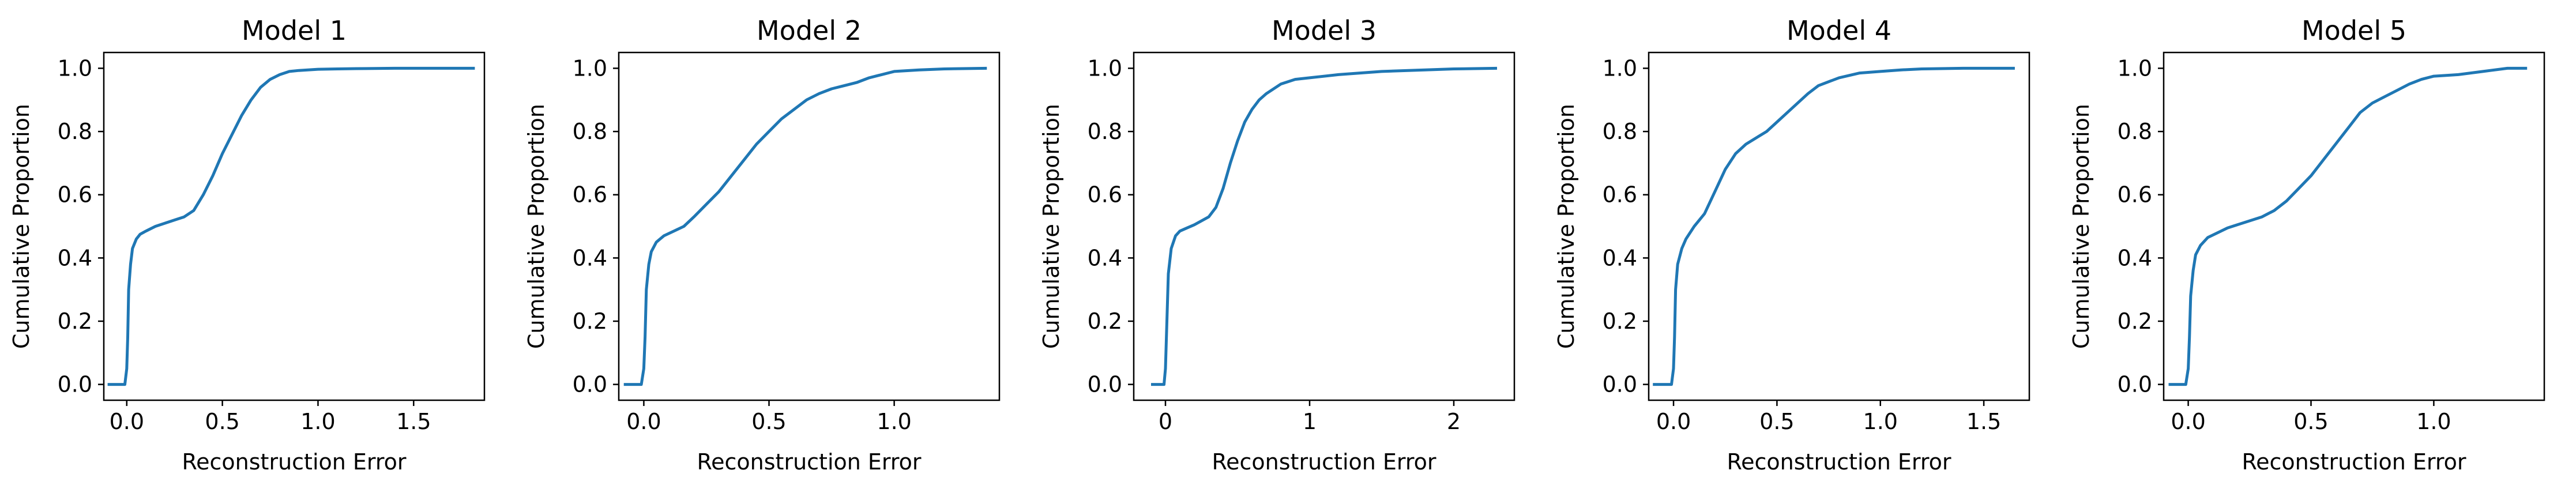 This screenshot has width=2576, height=500. I want to click on subplot-title: Model 3, so click(1324, 30).